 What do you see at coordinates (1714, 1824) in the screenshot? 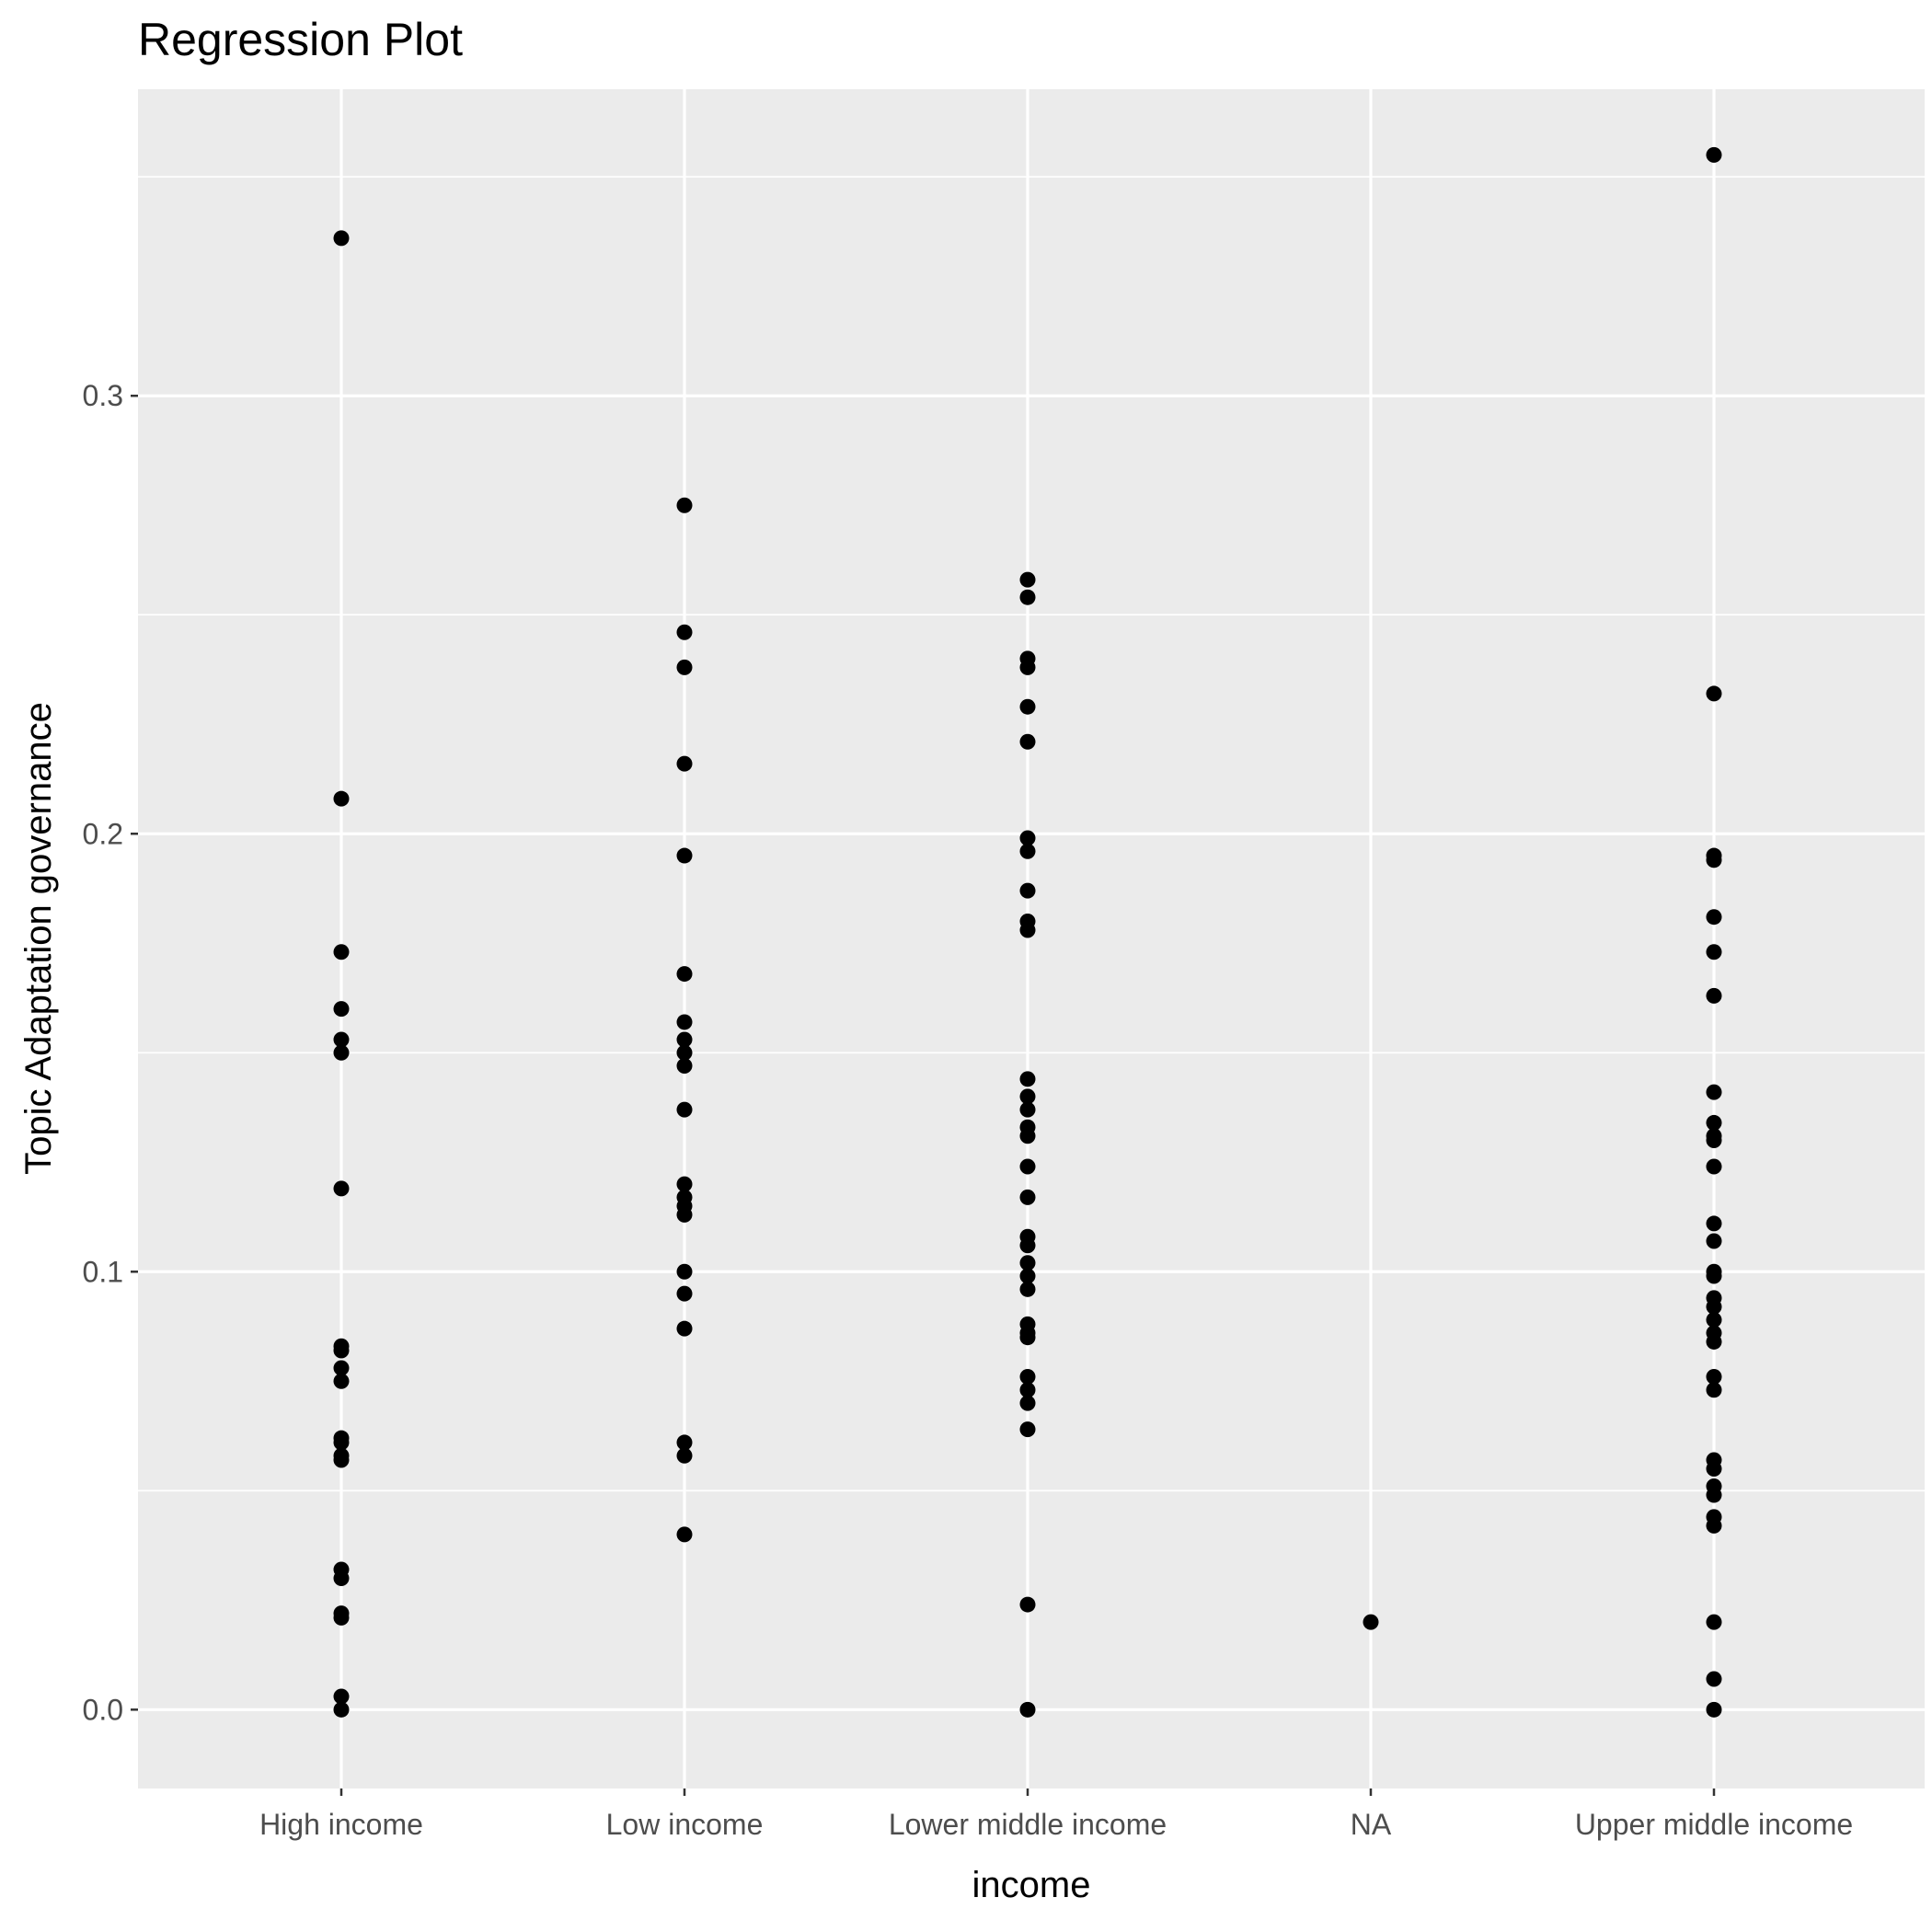
I see `x-tick-label: Upper middle income` at bounding box center [1714, 1824].